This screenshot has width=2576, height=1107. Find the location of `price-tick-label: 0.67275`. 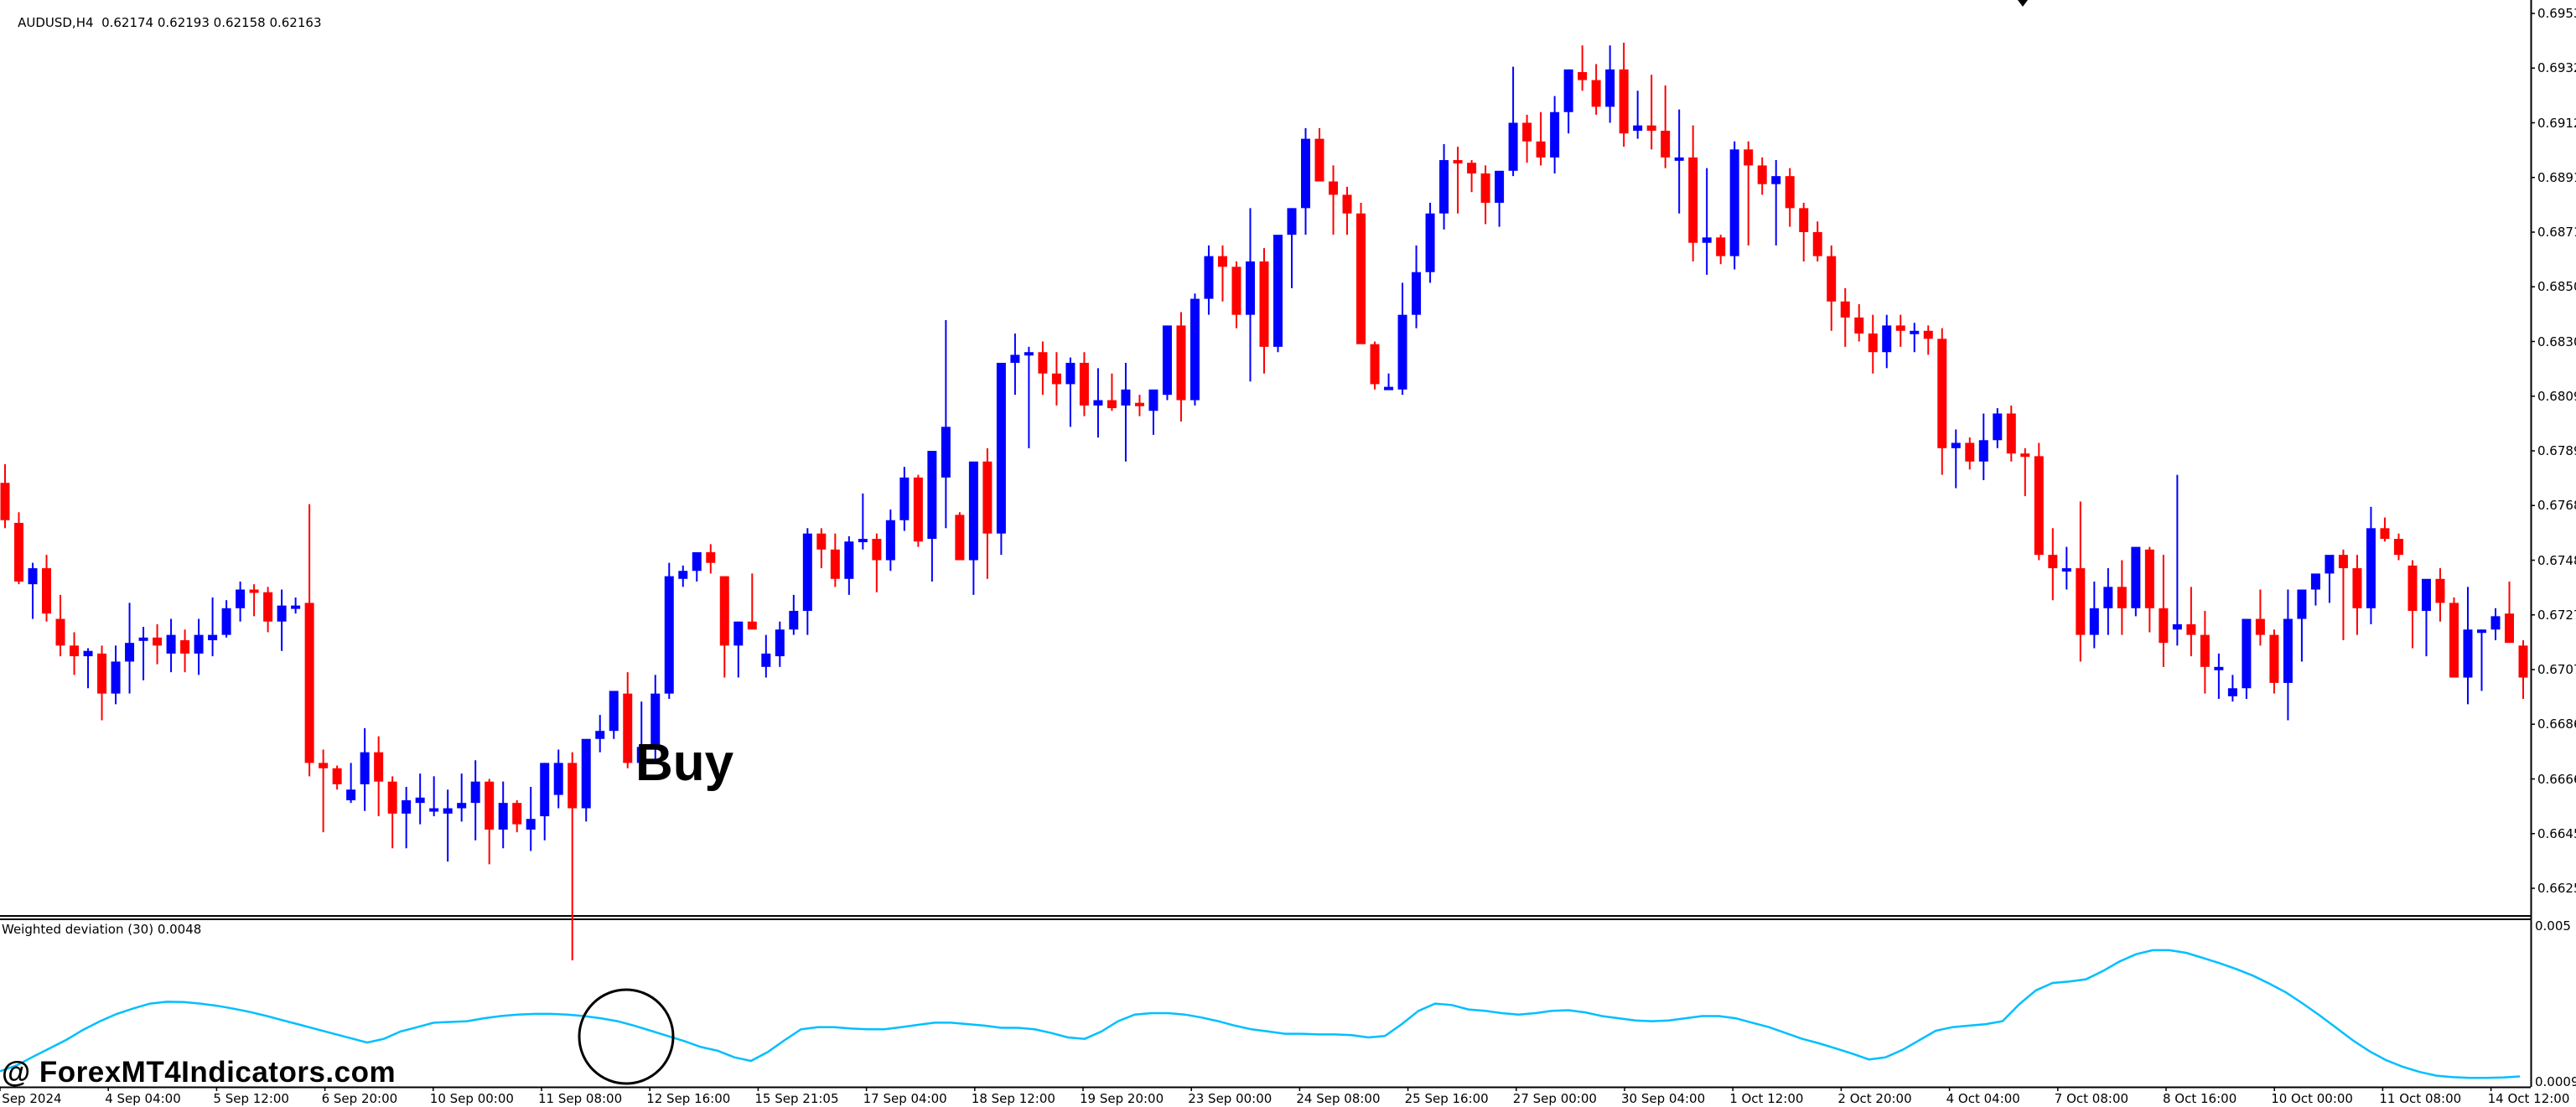

price-tick-label: 0.67275 is located at coordinates (2556, 615).